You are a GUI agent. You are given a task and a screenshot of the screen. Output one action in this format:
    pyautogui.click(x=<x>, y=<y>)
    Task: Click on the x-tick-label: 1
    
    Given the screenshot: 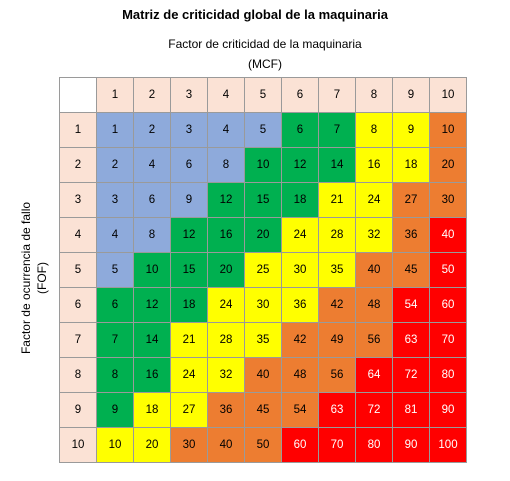 What is the action you would take?
    pyautogui.click(x=115, y=95)
    